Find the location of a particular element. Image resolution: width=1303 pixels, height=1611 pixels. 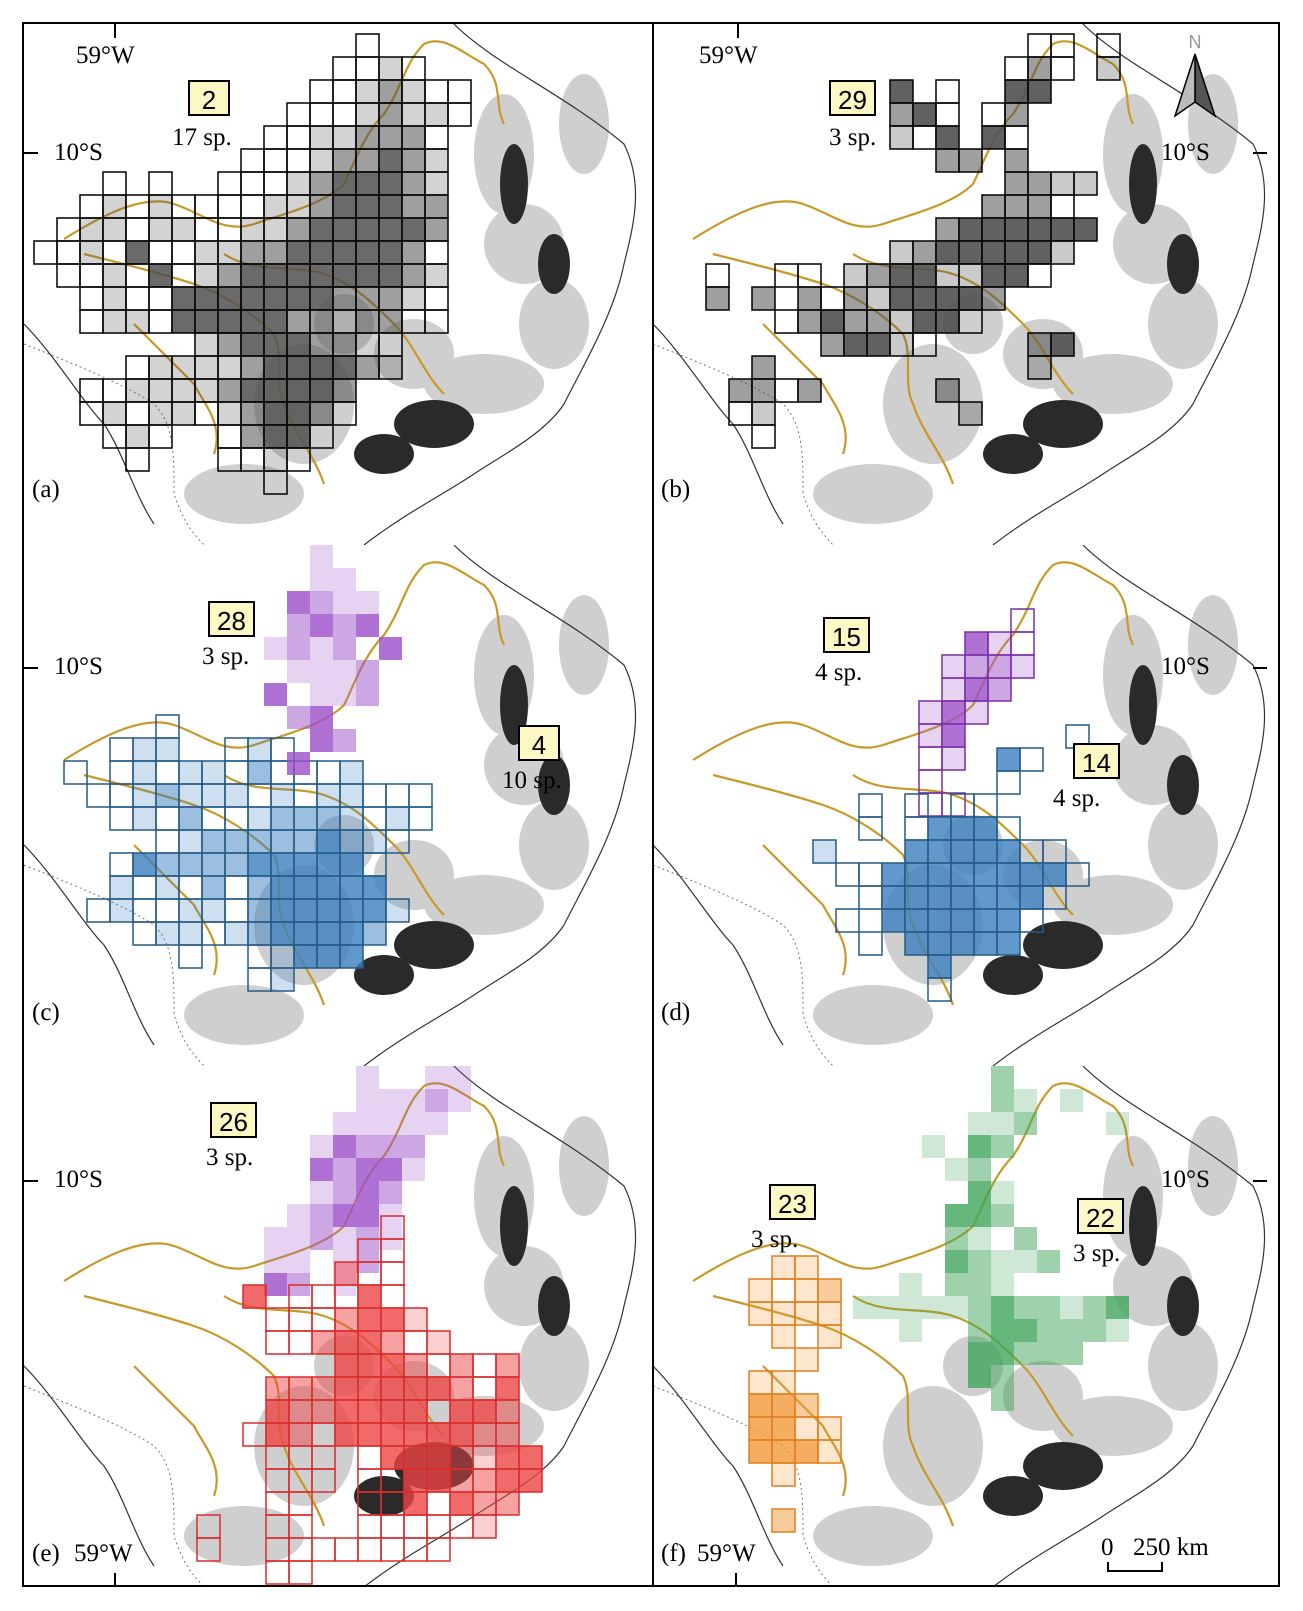

panel-letter: (f) is located at coordinates (673, 1553).